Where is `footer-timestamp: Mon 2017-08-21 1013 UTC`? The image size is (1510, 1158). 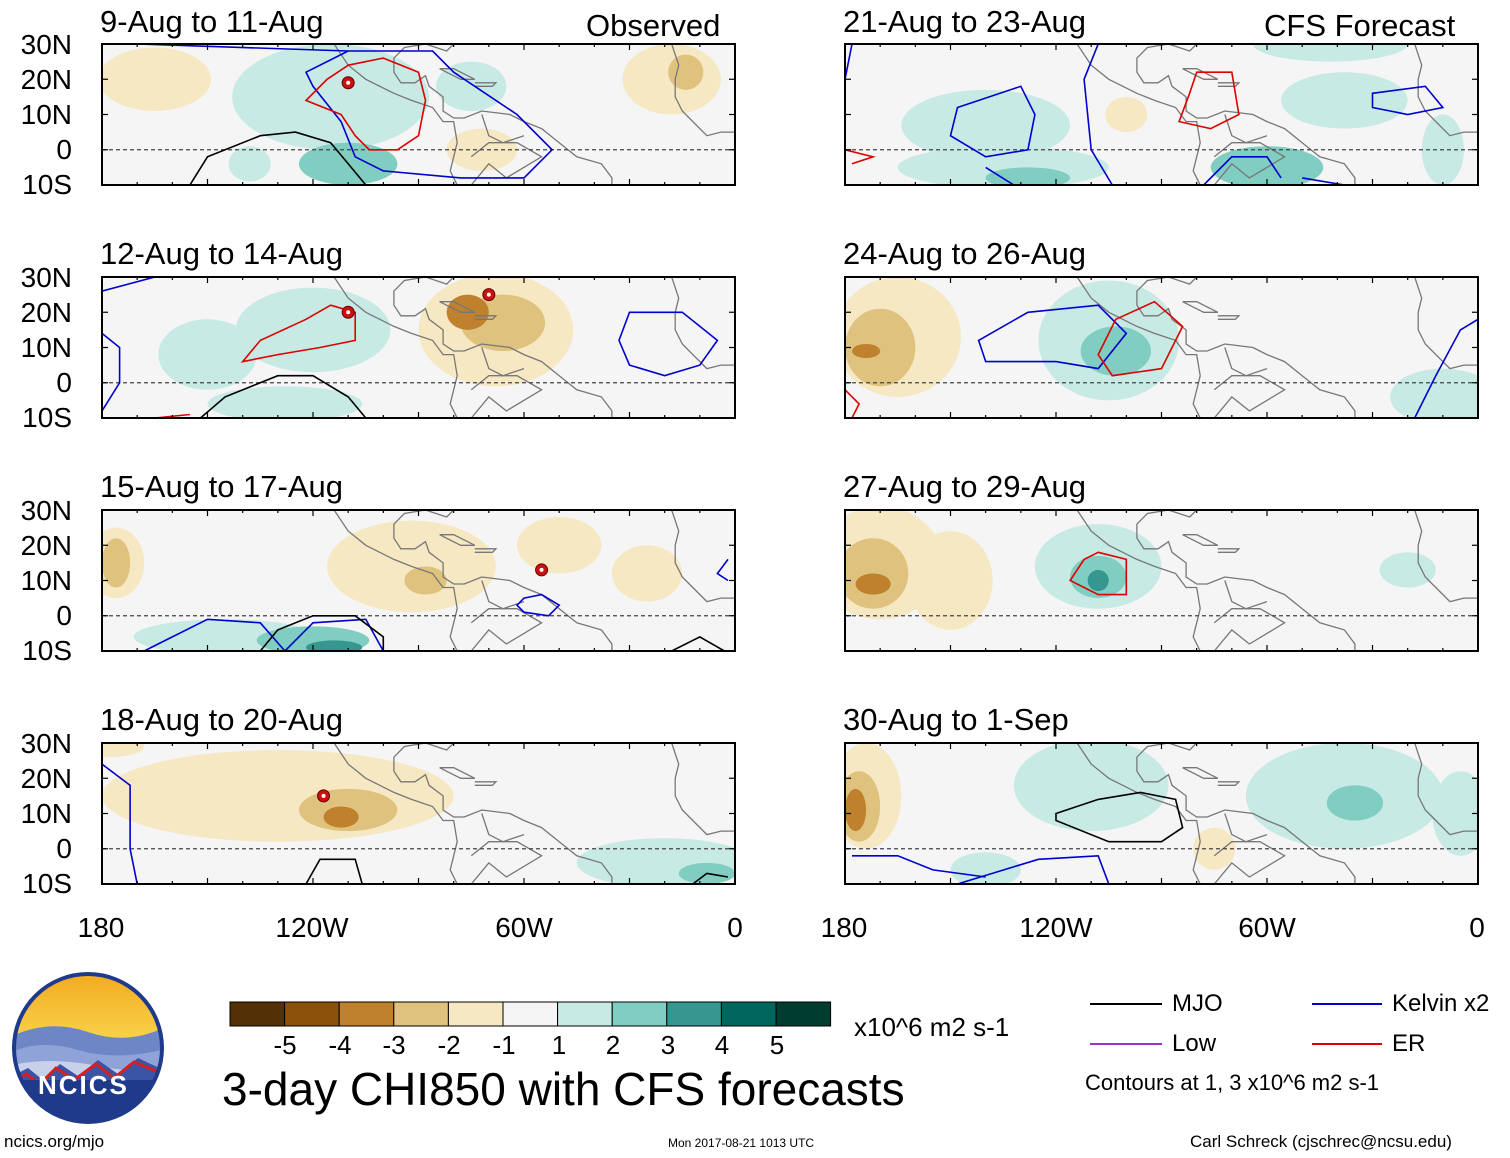
footer-timestamp: Mon 2017-08-21 1013 UTC is located at coordinates (741, 1143).